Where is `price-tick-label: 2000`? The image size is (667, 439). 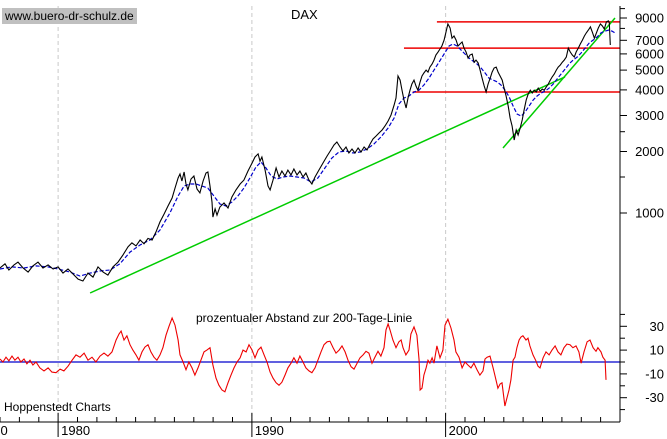 price-tick-label: 2000 is located at coordinates (649, 151).